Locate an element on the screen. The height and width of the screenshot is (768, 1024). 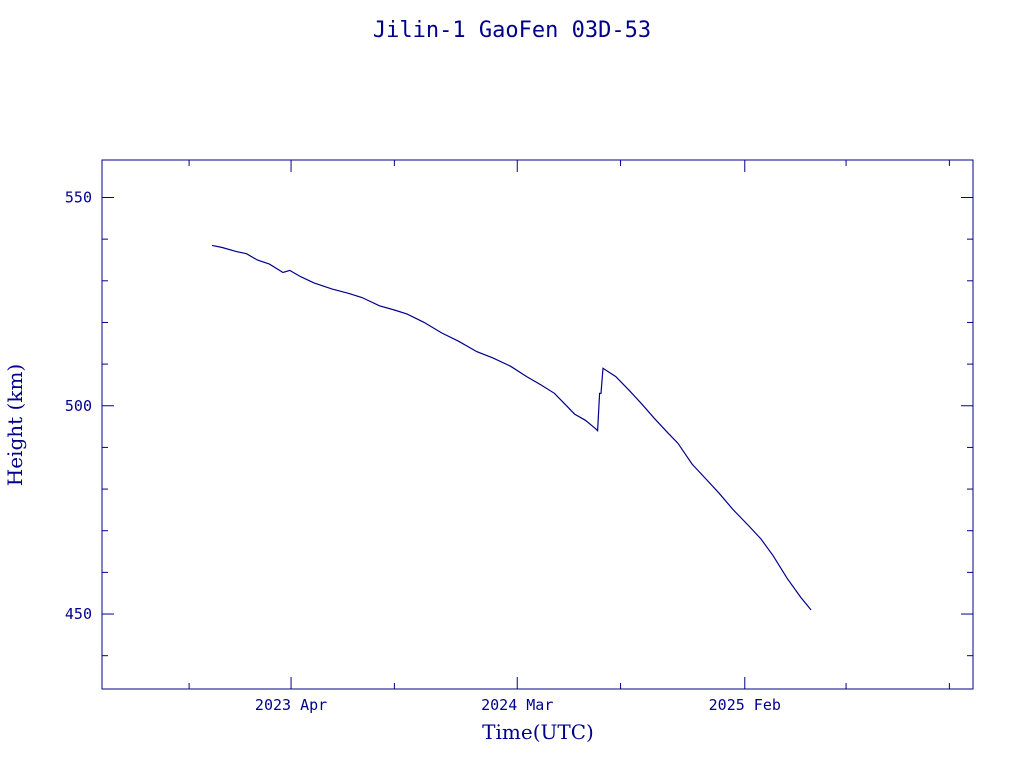
chart-title: Jilin-1 GaoFen 03D-53 is located at coordinates (512, 30).